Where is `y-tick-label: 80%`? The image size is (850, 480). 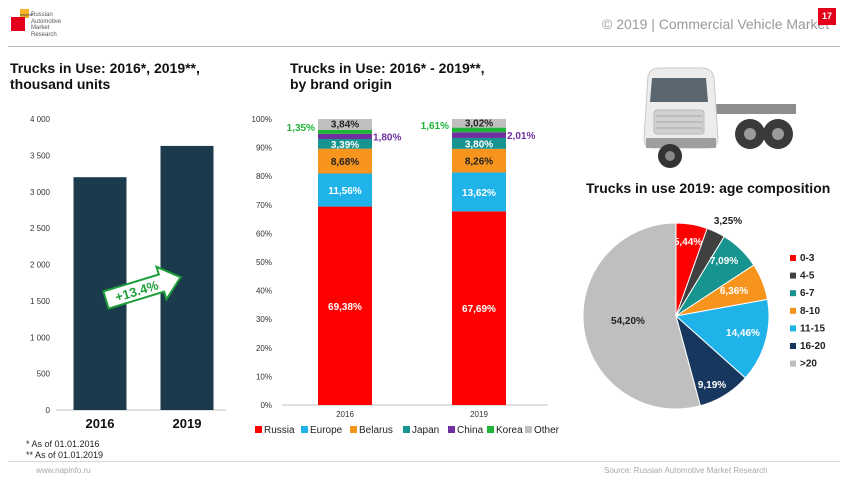 y-tick-label: 80% is located at coordinates (264, 176).